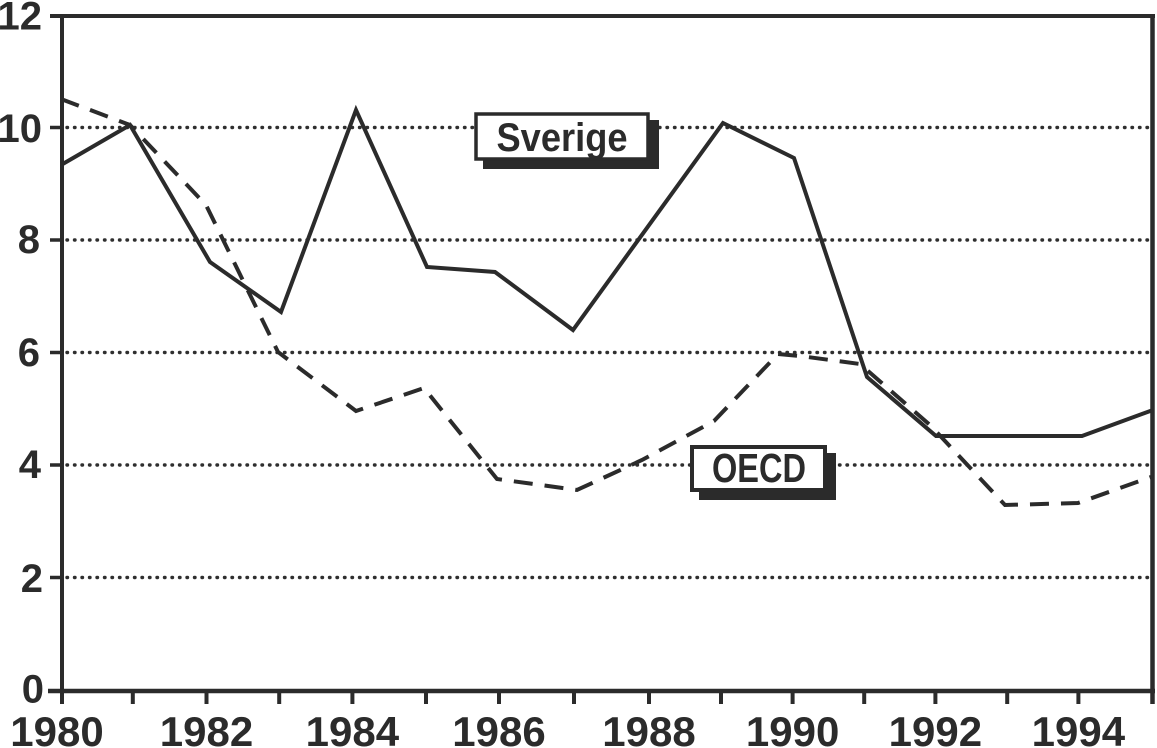 This screenshot has width=1157, height=748. Describe the element at coordinates (21, 129) in the screenshot. I see `svg-text: 10` at that location.